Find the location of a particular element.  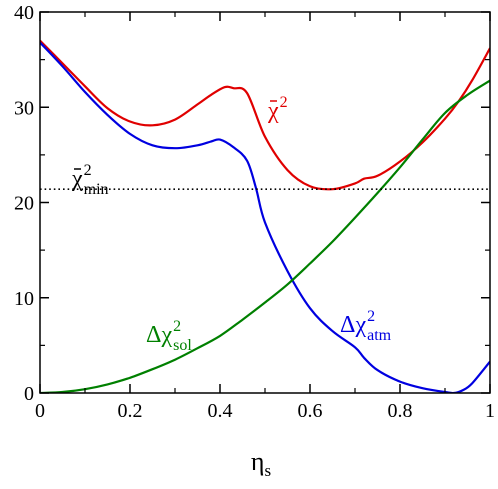

x-axis-label-main: η is located at coordinates (258, 461).